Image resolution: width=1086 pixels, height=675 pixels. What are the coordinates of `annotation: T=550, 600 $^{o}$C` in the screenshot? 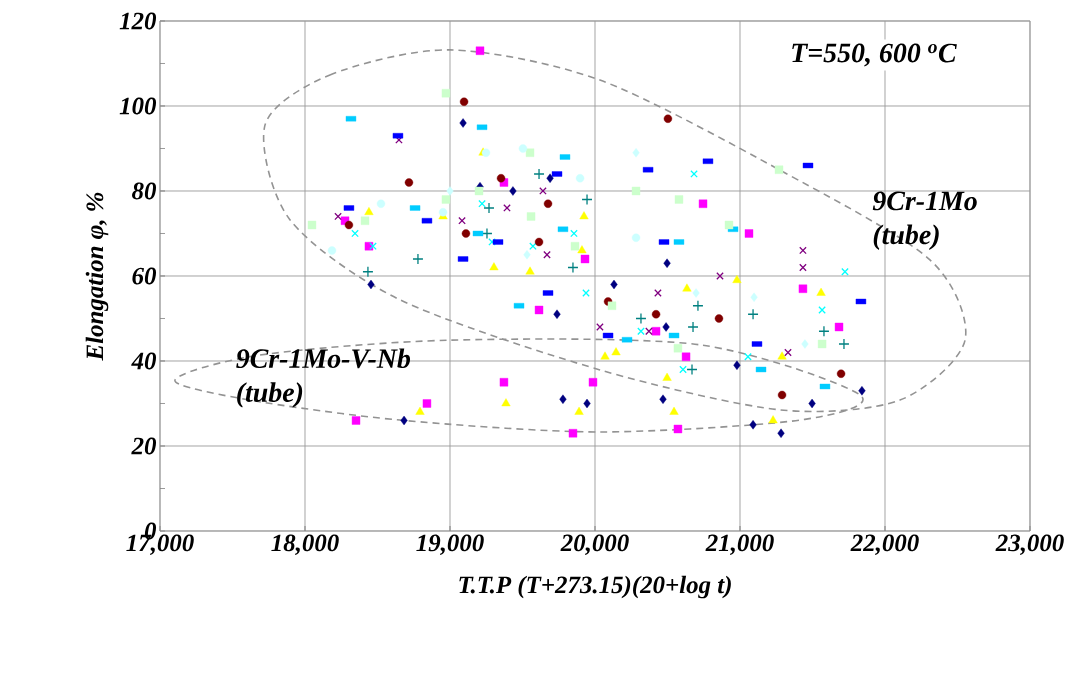 It's located at (874, 55).